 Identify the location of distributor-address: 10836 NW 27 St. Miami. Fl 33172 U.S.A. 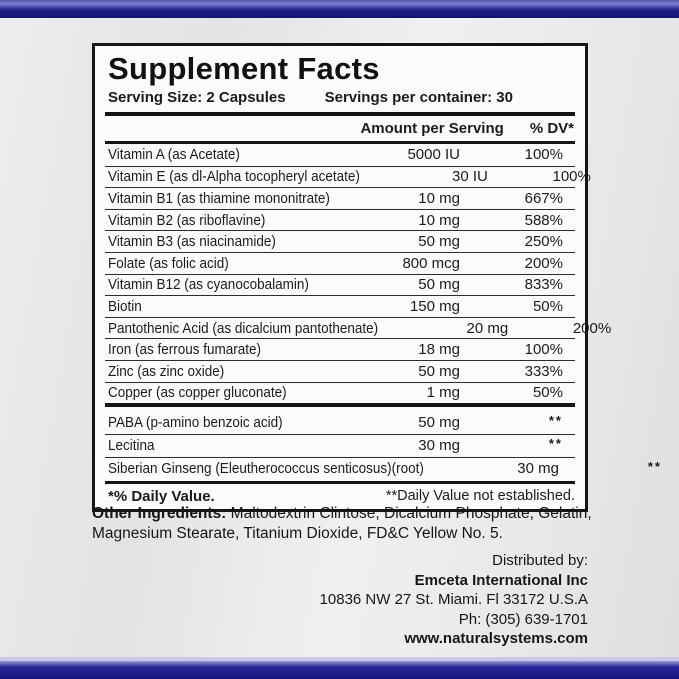
(453, 599).